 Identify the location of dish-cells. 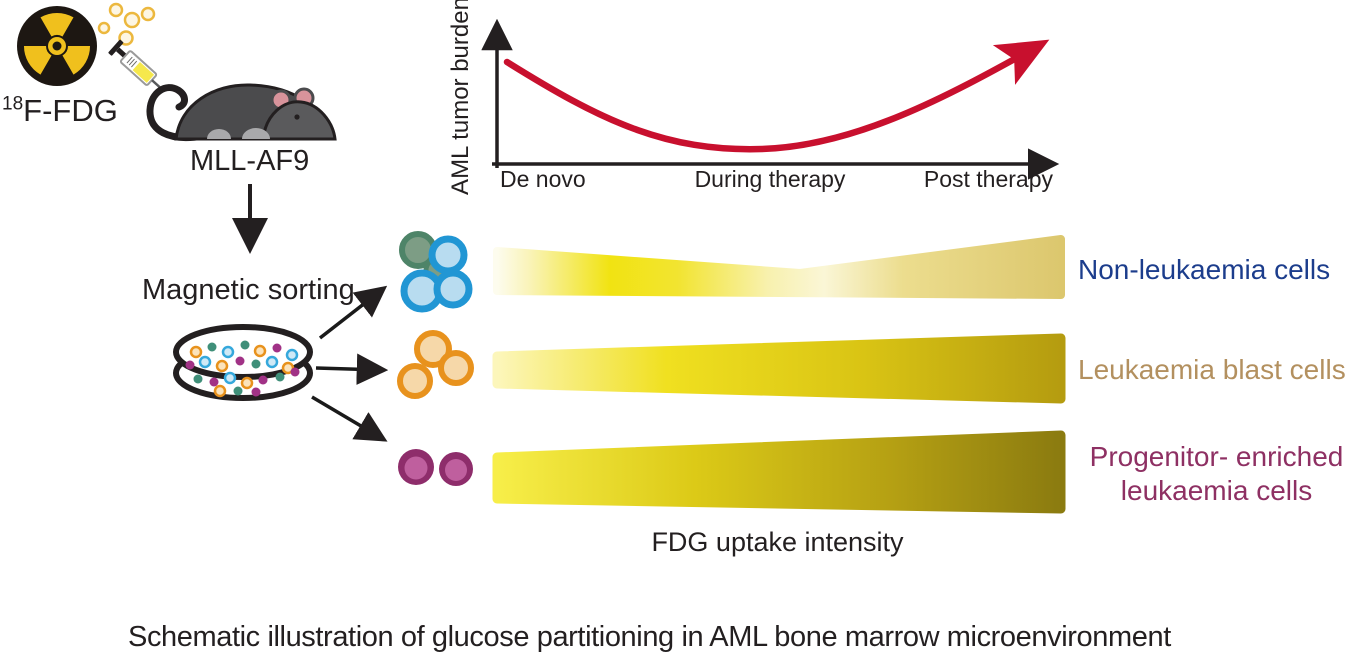
(242, 369).